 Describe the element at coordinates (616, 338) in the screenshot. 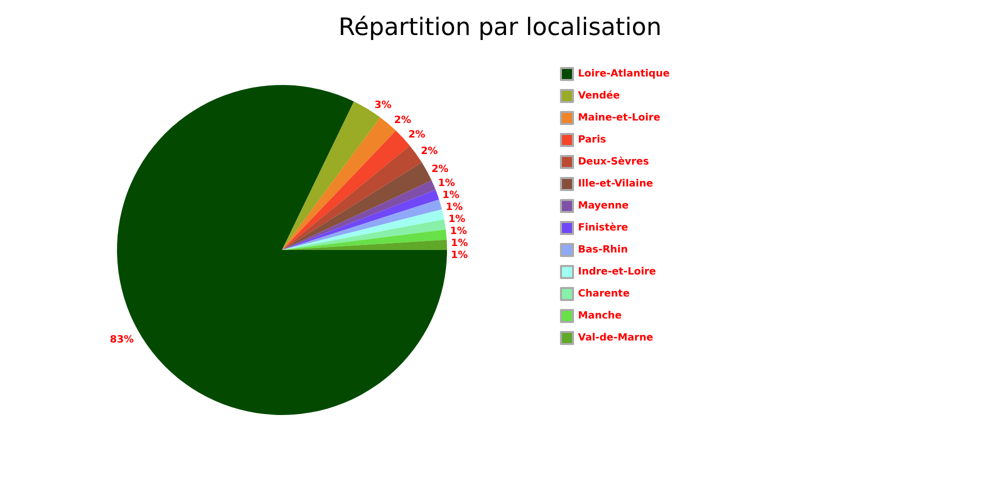

I see `legend-label: Val-de-Marne` at that location.